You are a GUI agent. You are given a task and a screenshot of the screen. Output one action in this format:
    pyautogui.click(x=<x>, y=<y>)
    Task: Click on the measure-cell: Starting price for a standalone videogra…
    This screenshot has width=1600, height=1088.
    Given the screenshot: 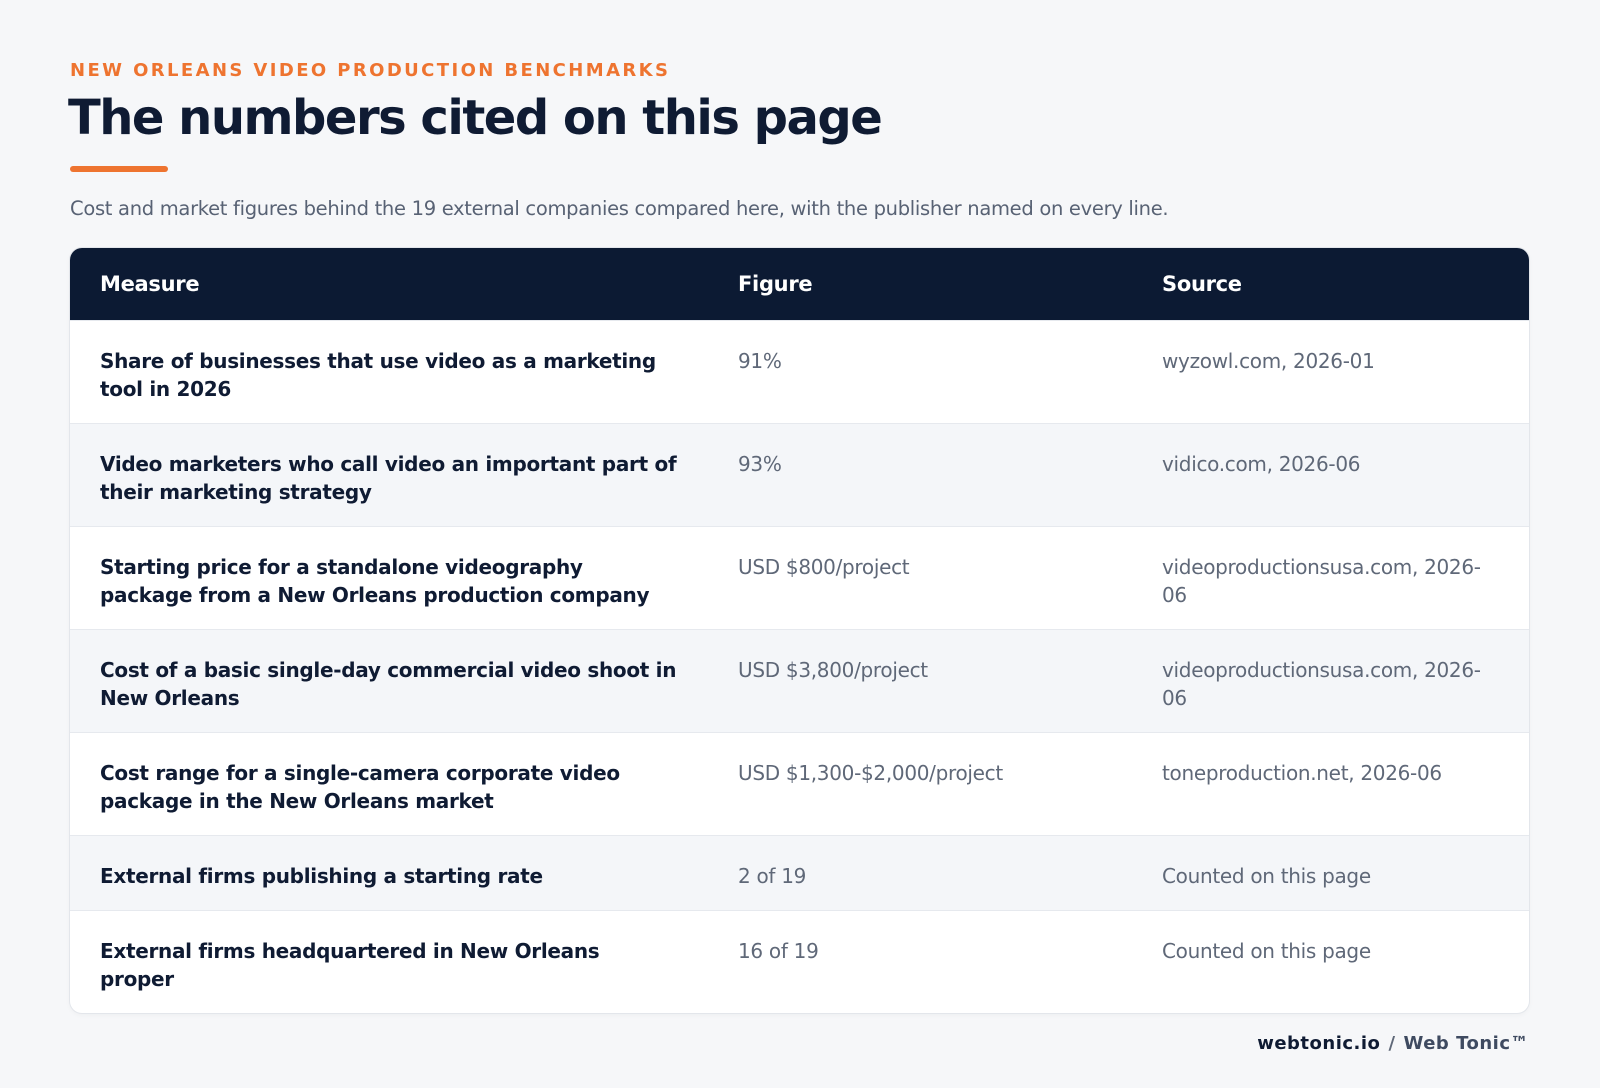 What is the action you would take?
    pyautogui.click(x=389, y=578)
    